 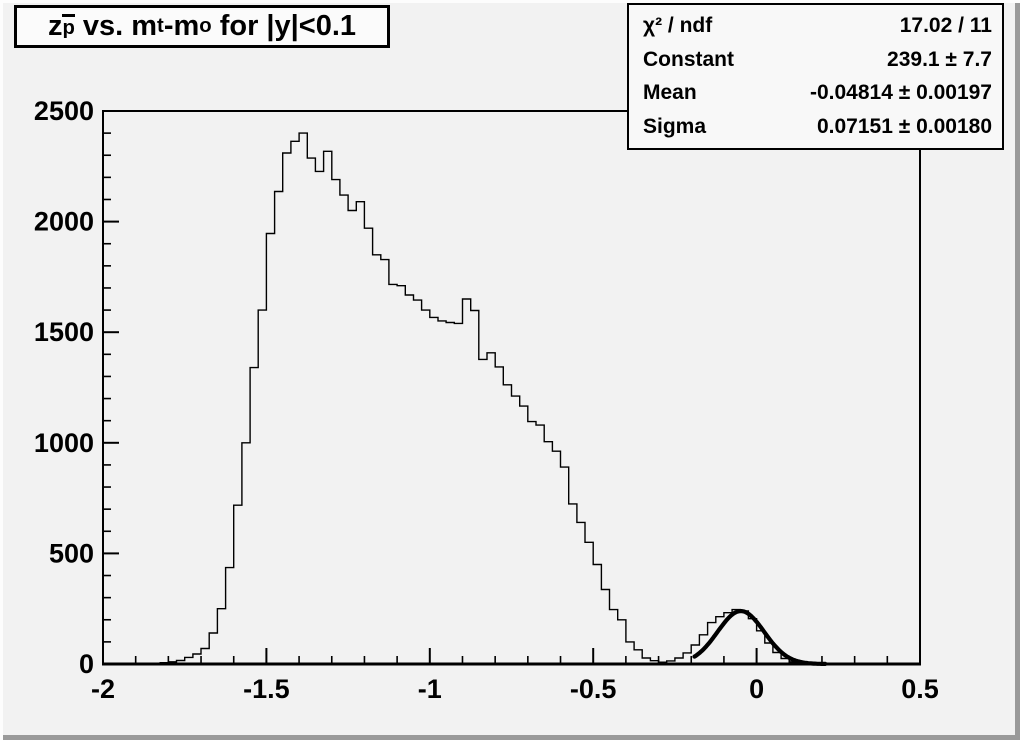 I want to click on title-text: -m, so click(x=181, y=26).